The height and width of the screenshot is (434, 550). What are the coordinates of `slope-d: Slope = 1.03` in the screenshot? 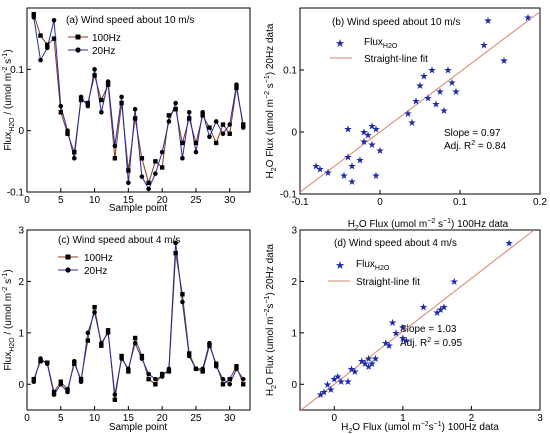 It's located at (428, 329).